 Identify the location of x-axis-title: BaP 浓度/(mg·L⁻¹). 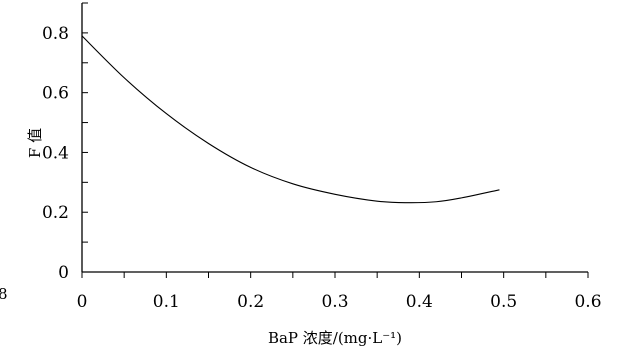
(335, 338).